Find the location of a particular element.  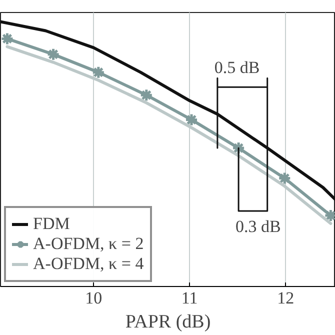

x-tick-label: 12 is located at coordinates (285, 298).